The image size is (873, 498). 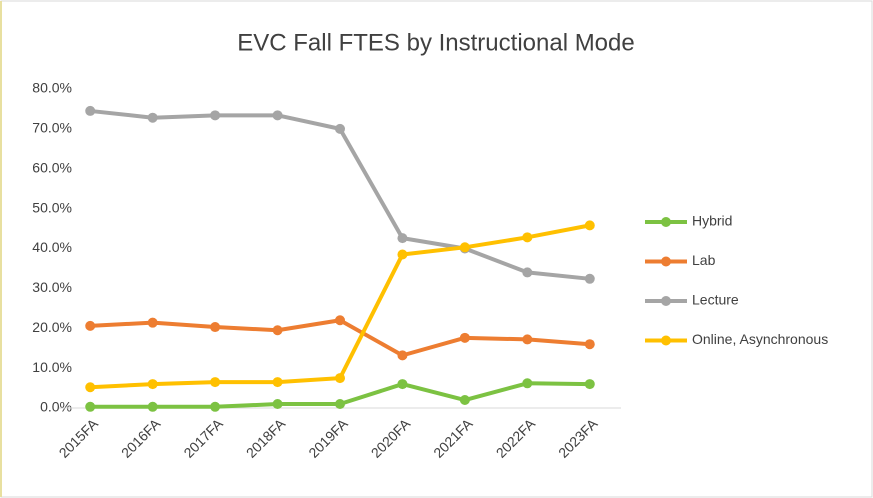 What do you see at coordinates (52, 247) in the screenshot?
I see `y-tick-label: 40.0%` at bounding box center [52, 247].